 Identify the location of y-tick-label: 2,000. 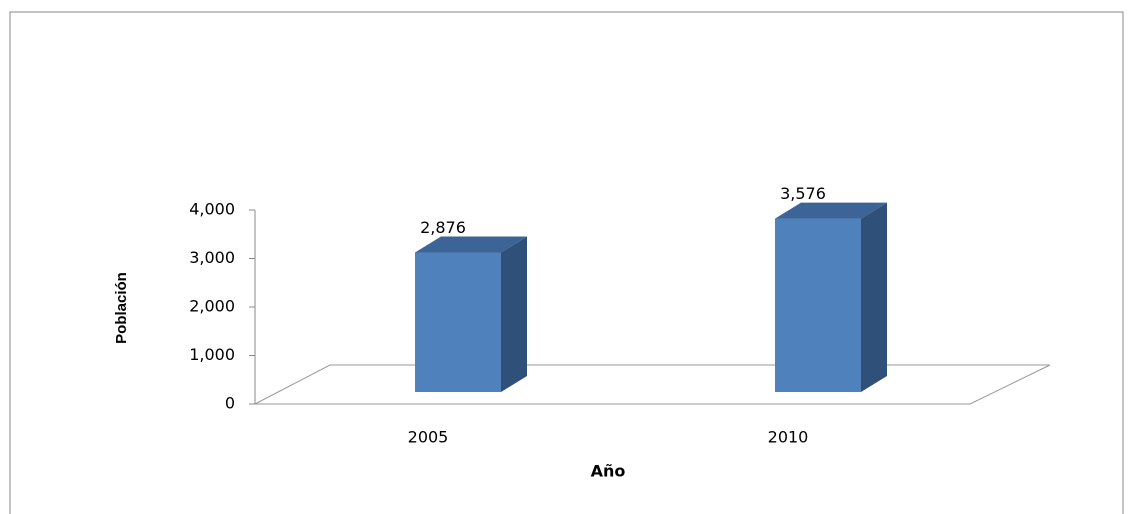
(212, 306).